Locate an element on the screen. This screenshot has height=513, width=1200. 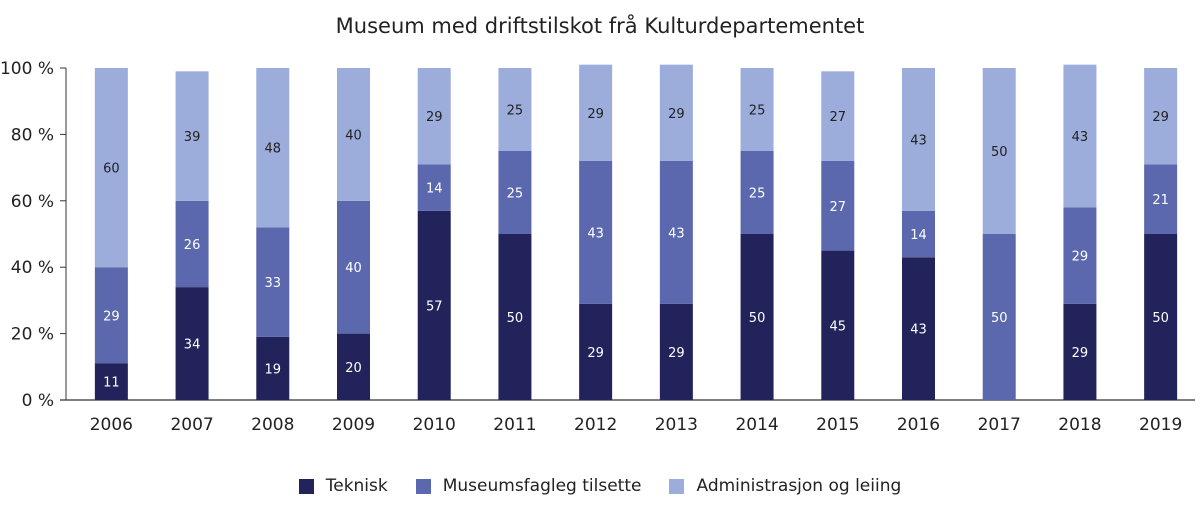
x-tick-label: 2019 is located at coordinates (1160, 425).